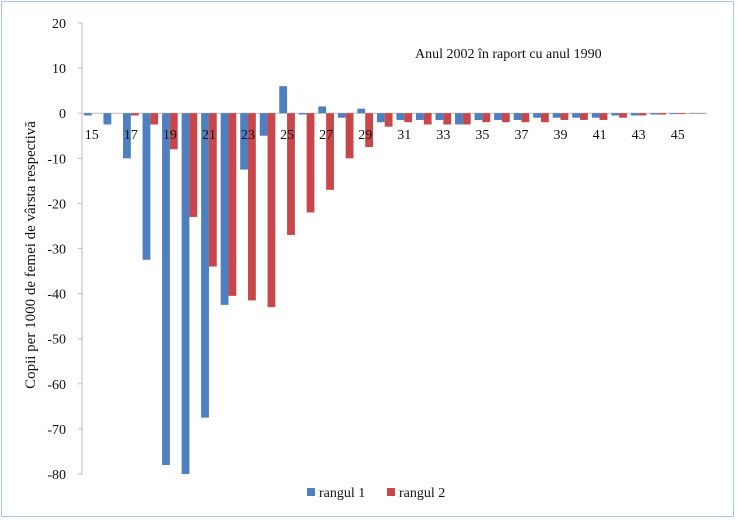 The image size is (737, 520). Describe the element at coordinates (508, 54) in the screenshot. I see `chart-annotation: Anul 2002 în raport cu anul 1990` at that location.